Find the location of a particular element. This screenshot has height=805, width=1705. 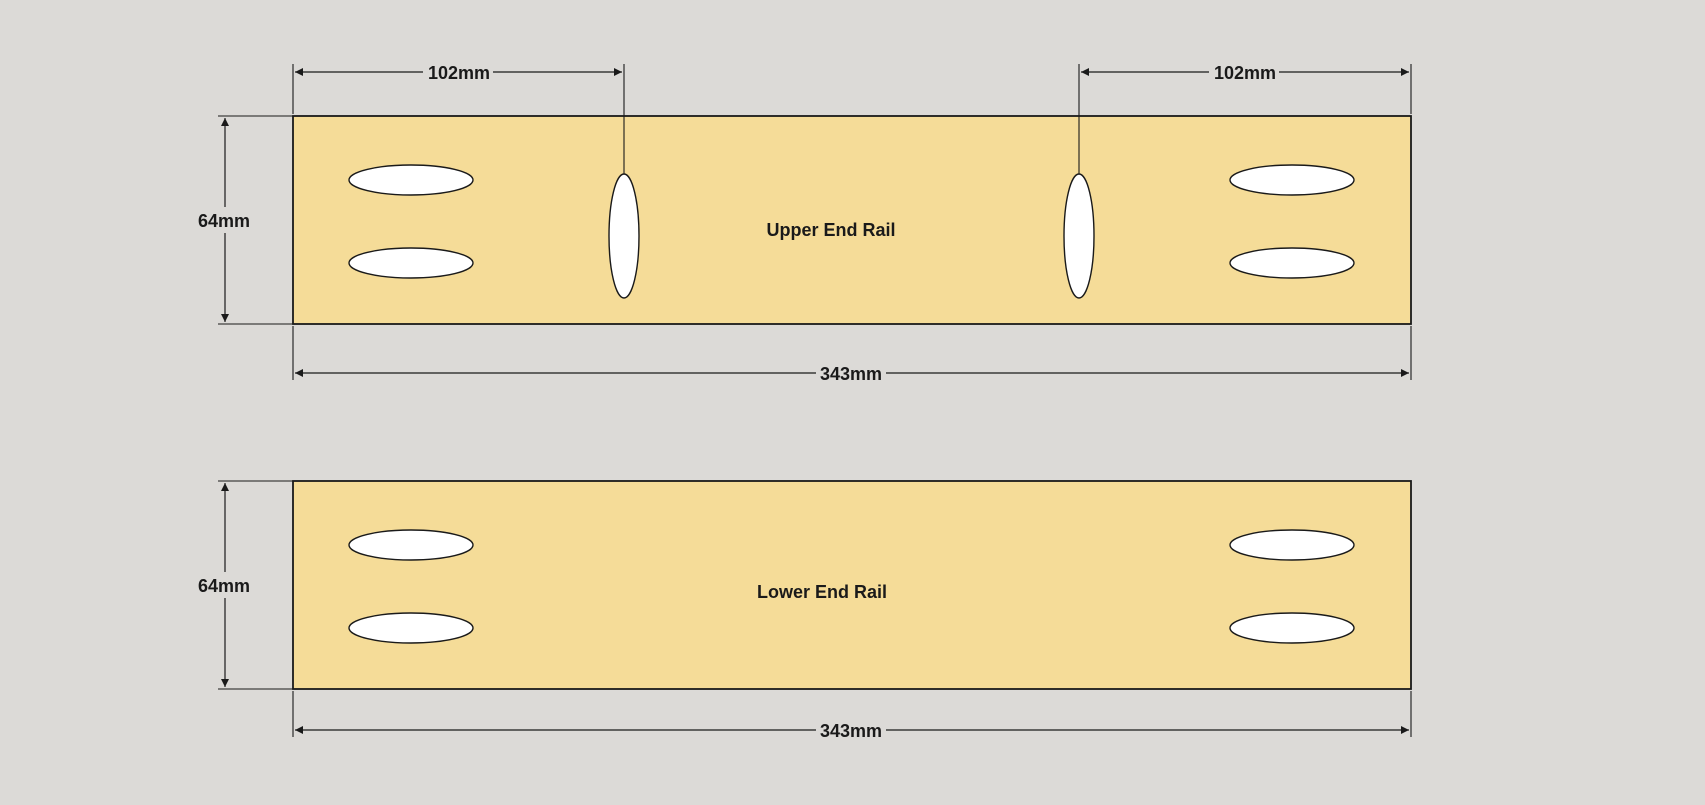

upper-rail-left-offset-label: 102mm is located at coordinates (459, 73).